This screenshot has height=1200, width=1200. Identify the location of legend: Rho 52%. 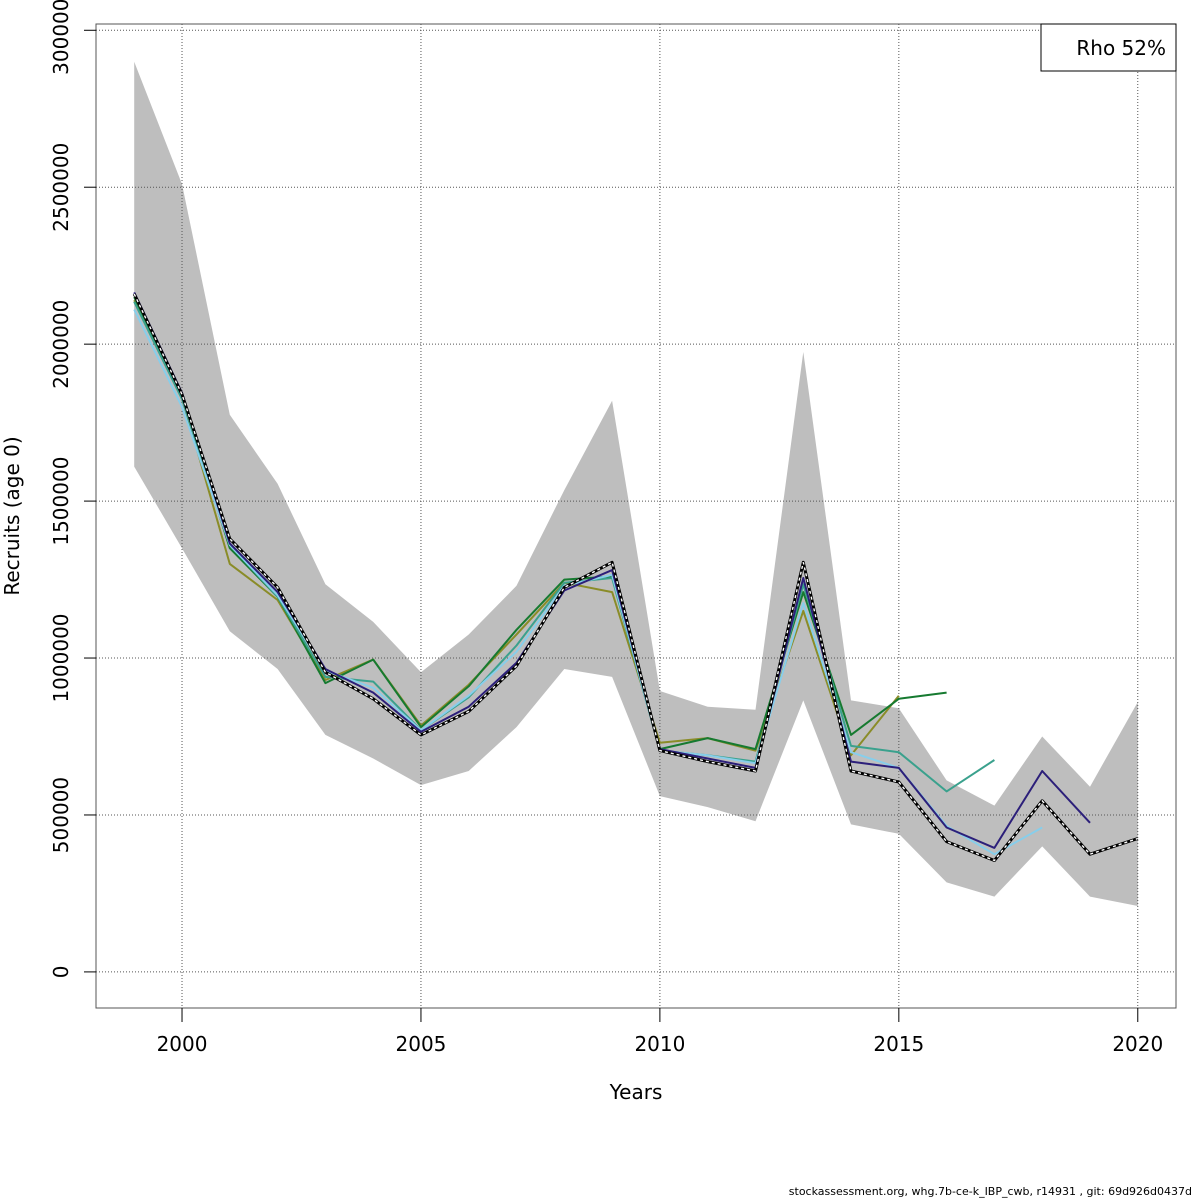
(1108, 47).